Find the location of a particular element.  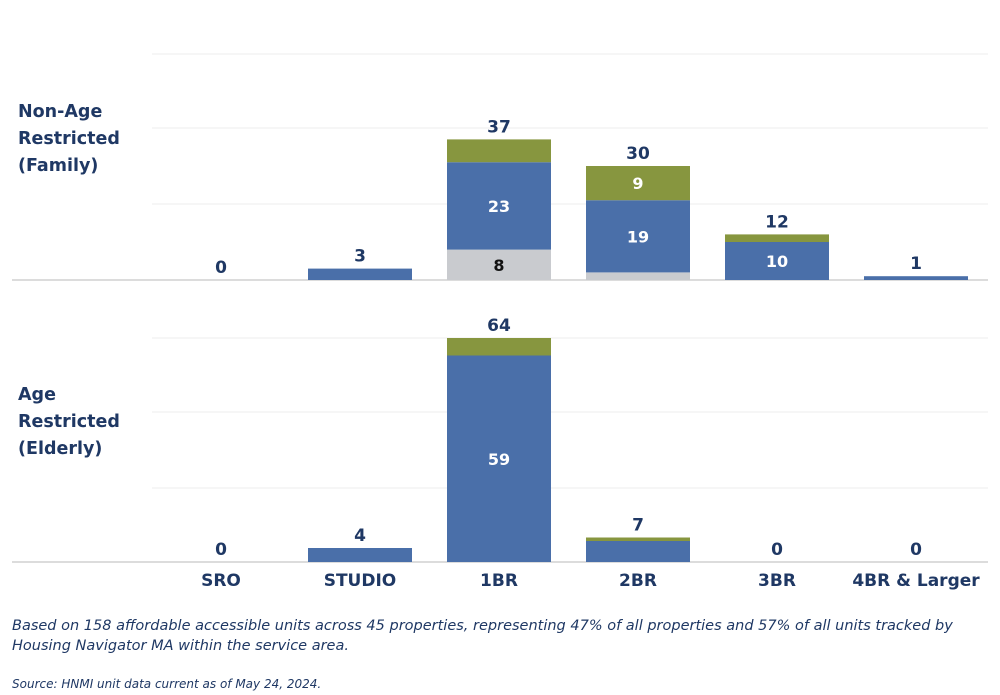

segment-label: 10 is located at coordinates (777, 261).